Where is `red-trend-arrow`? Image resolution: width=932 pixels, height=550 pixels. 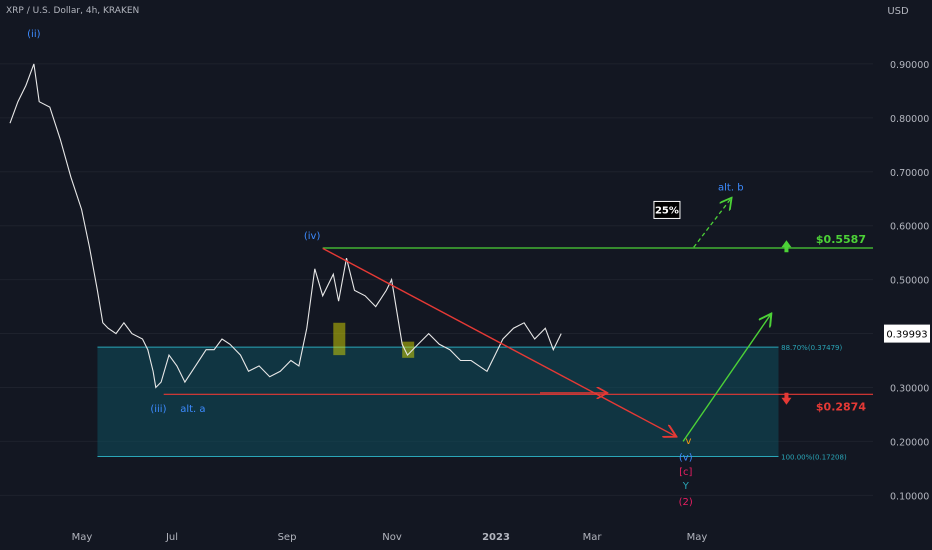
red-trend-arrow is located at coordinates (498, 341).